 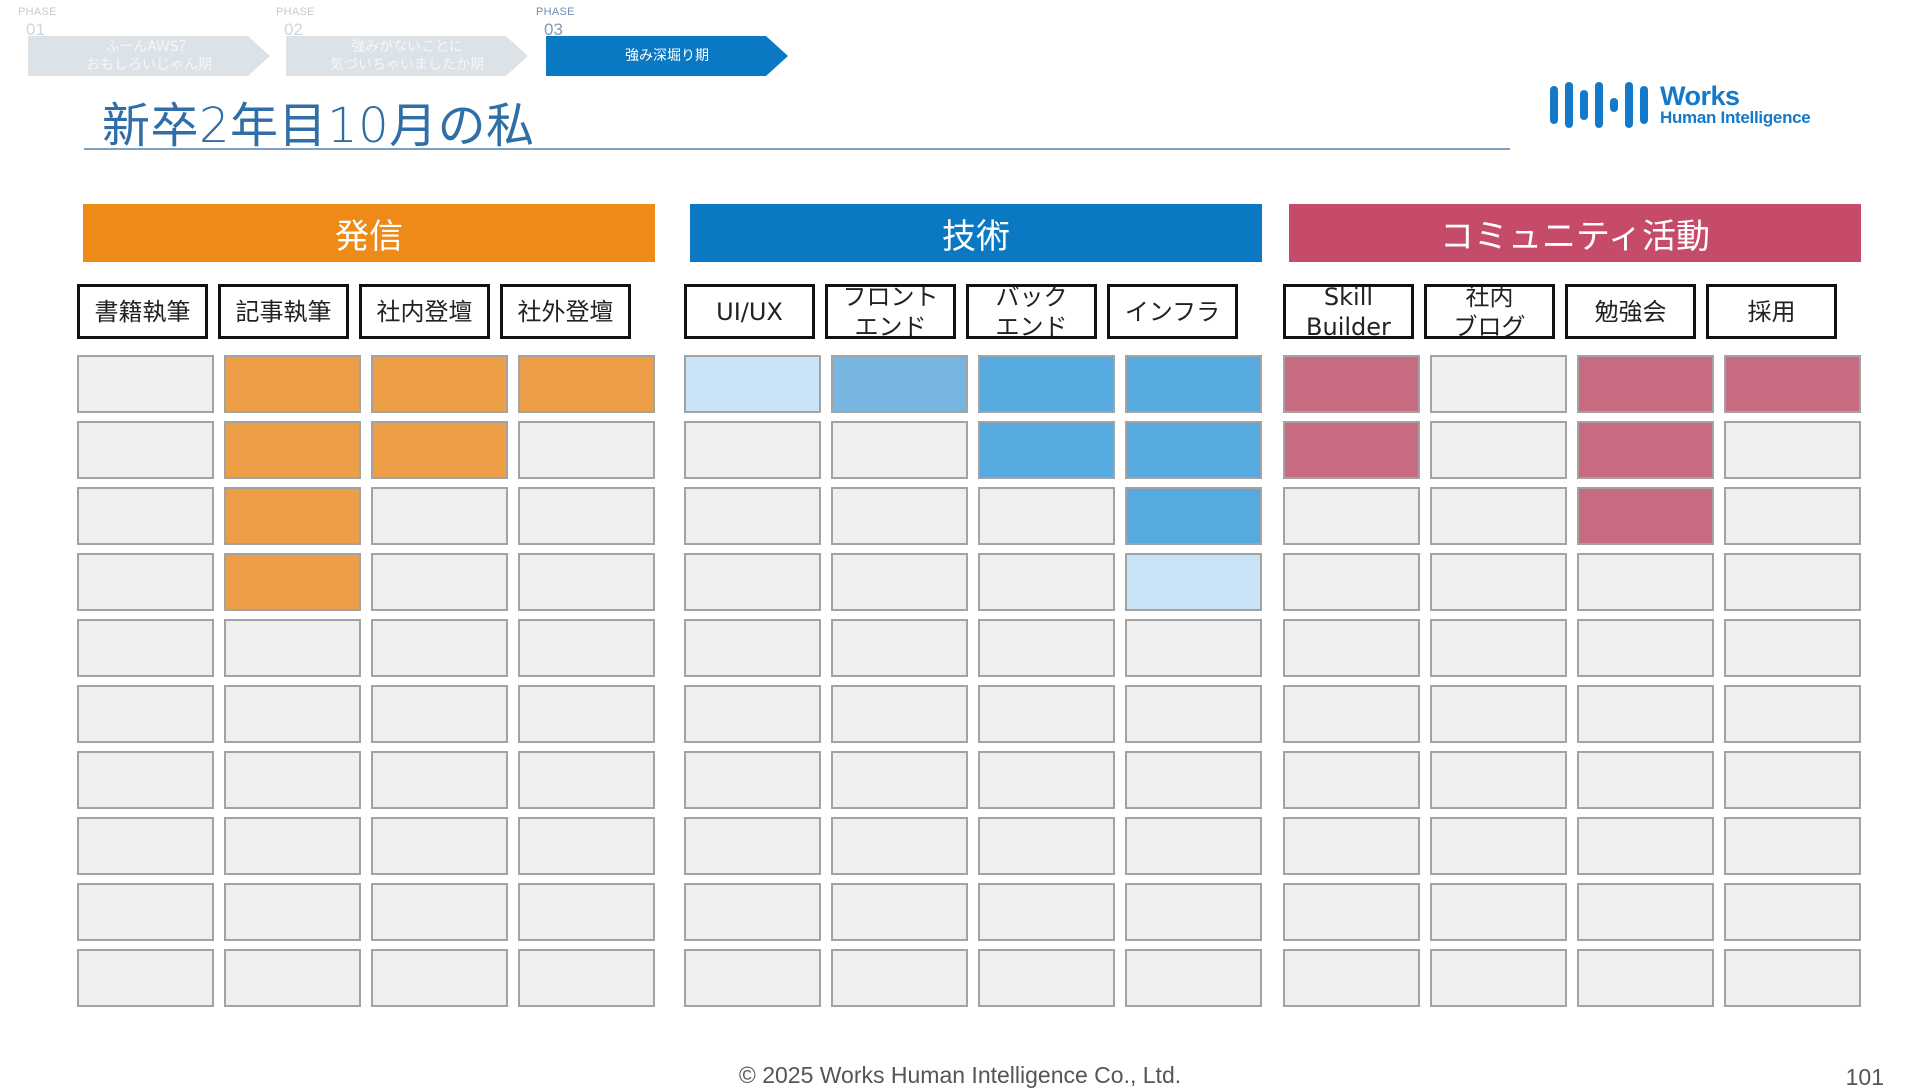 What do you see at coordinates (142, 311) in the screenshot?
I see `category-label: 書籍執筆` at bounding box center [142, 311].